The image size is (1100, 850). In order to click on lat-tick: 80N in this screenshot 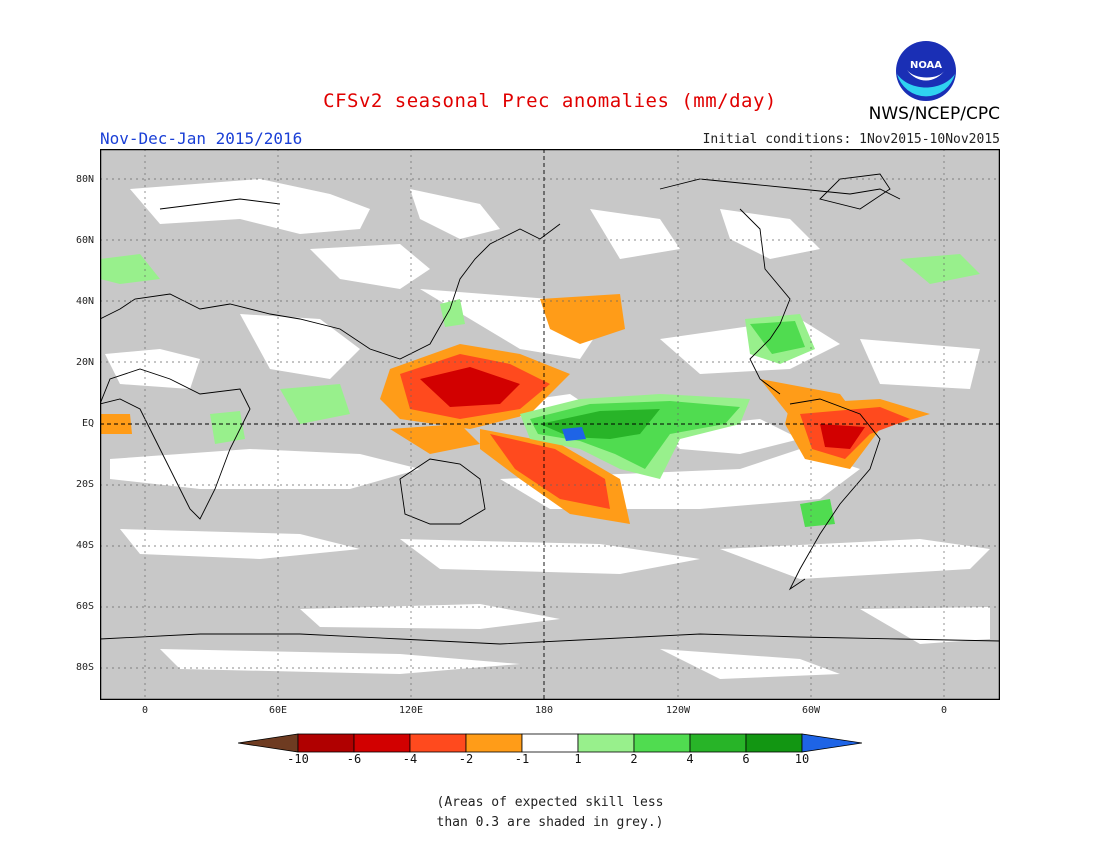, I will do `click(84, 179)`.